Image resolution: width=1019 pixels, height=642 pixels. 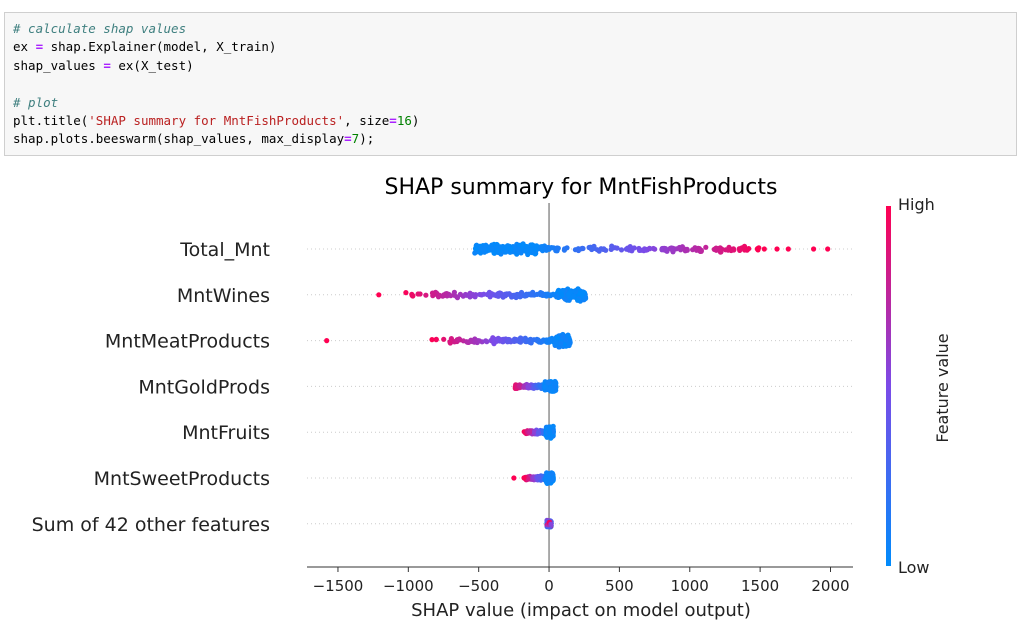 I want to click on code-number: 7, so click(x=355, y=139).